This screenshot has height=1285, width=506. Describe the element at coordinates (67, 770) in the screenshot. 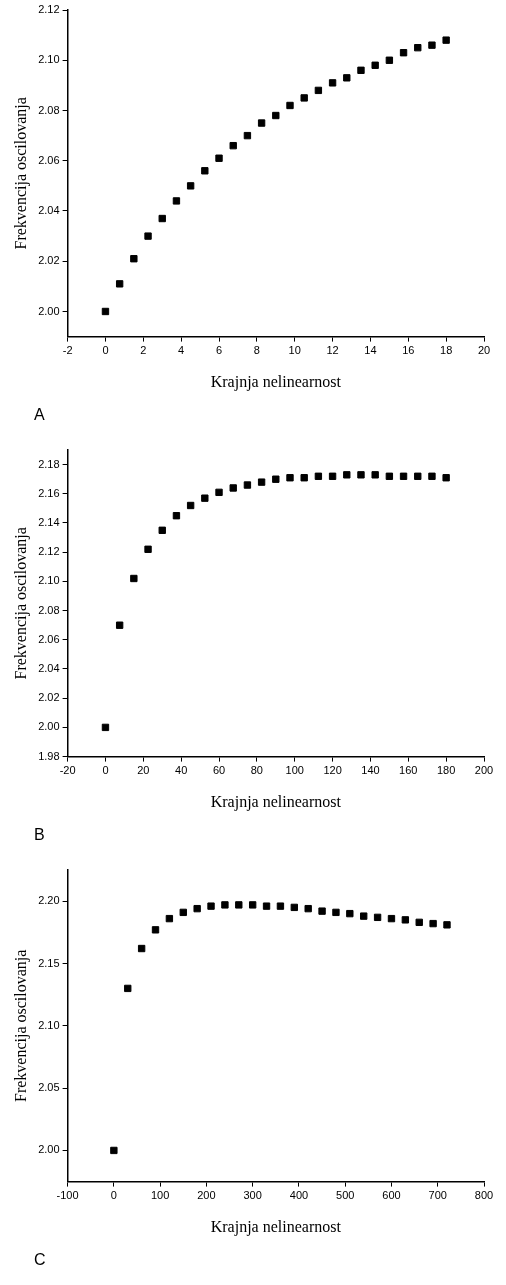

I see `x-tick-label: -20` at that location.